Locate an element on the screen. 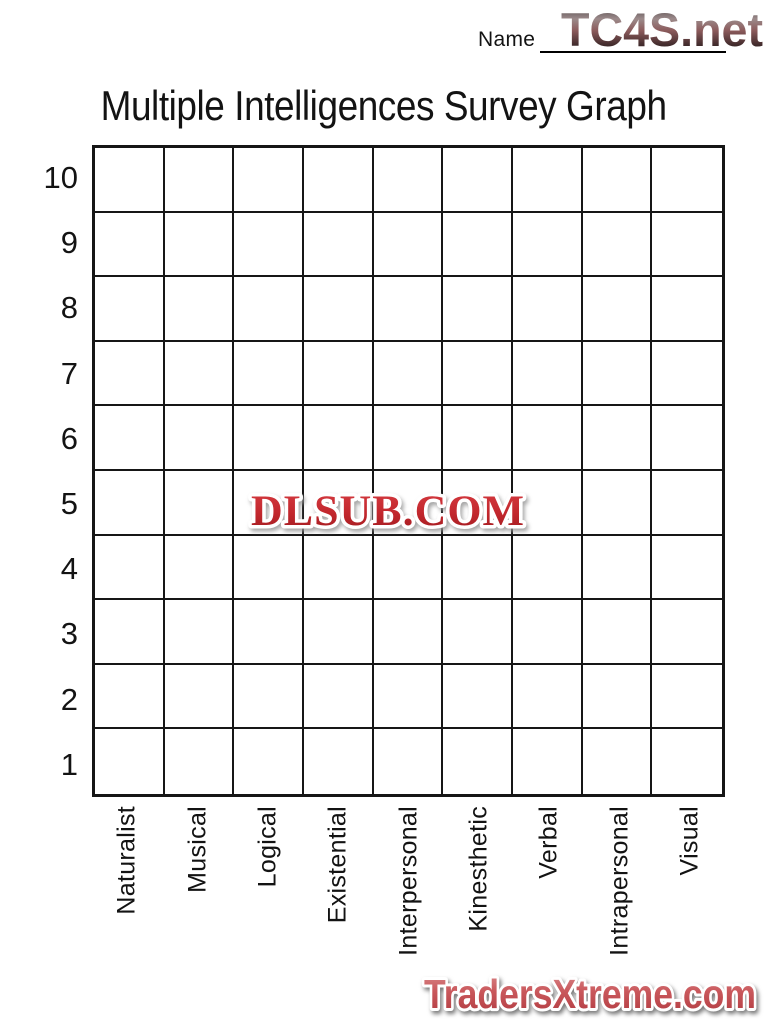 The image size is (768, 1024). y-axis-label: 7 is located at coordinates (69, 373).